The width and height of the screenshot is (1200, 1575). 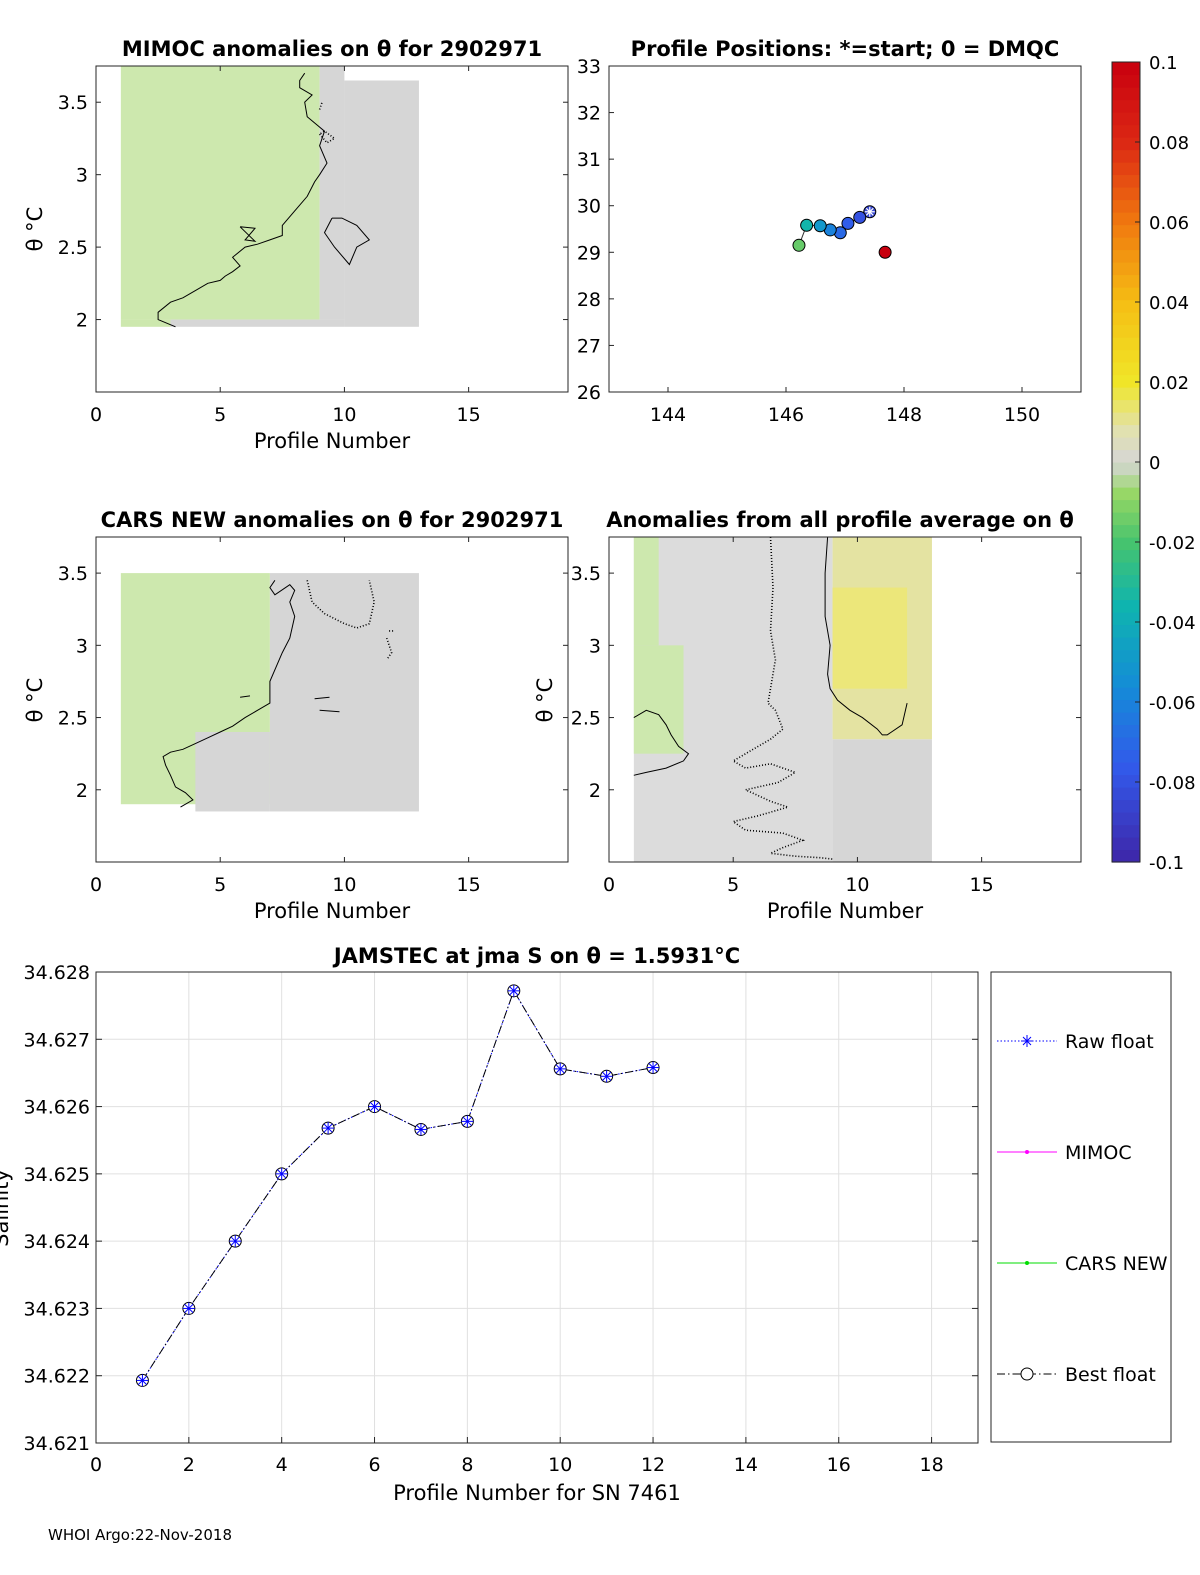 I want to click on all-ytick-label: 3, so click(x=595, y=646).